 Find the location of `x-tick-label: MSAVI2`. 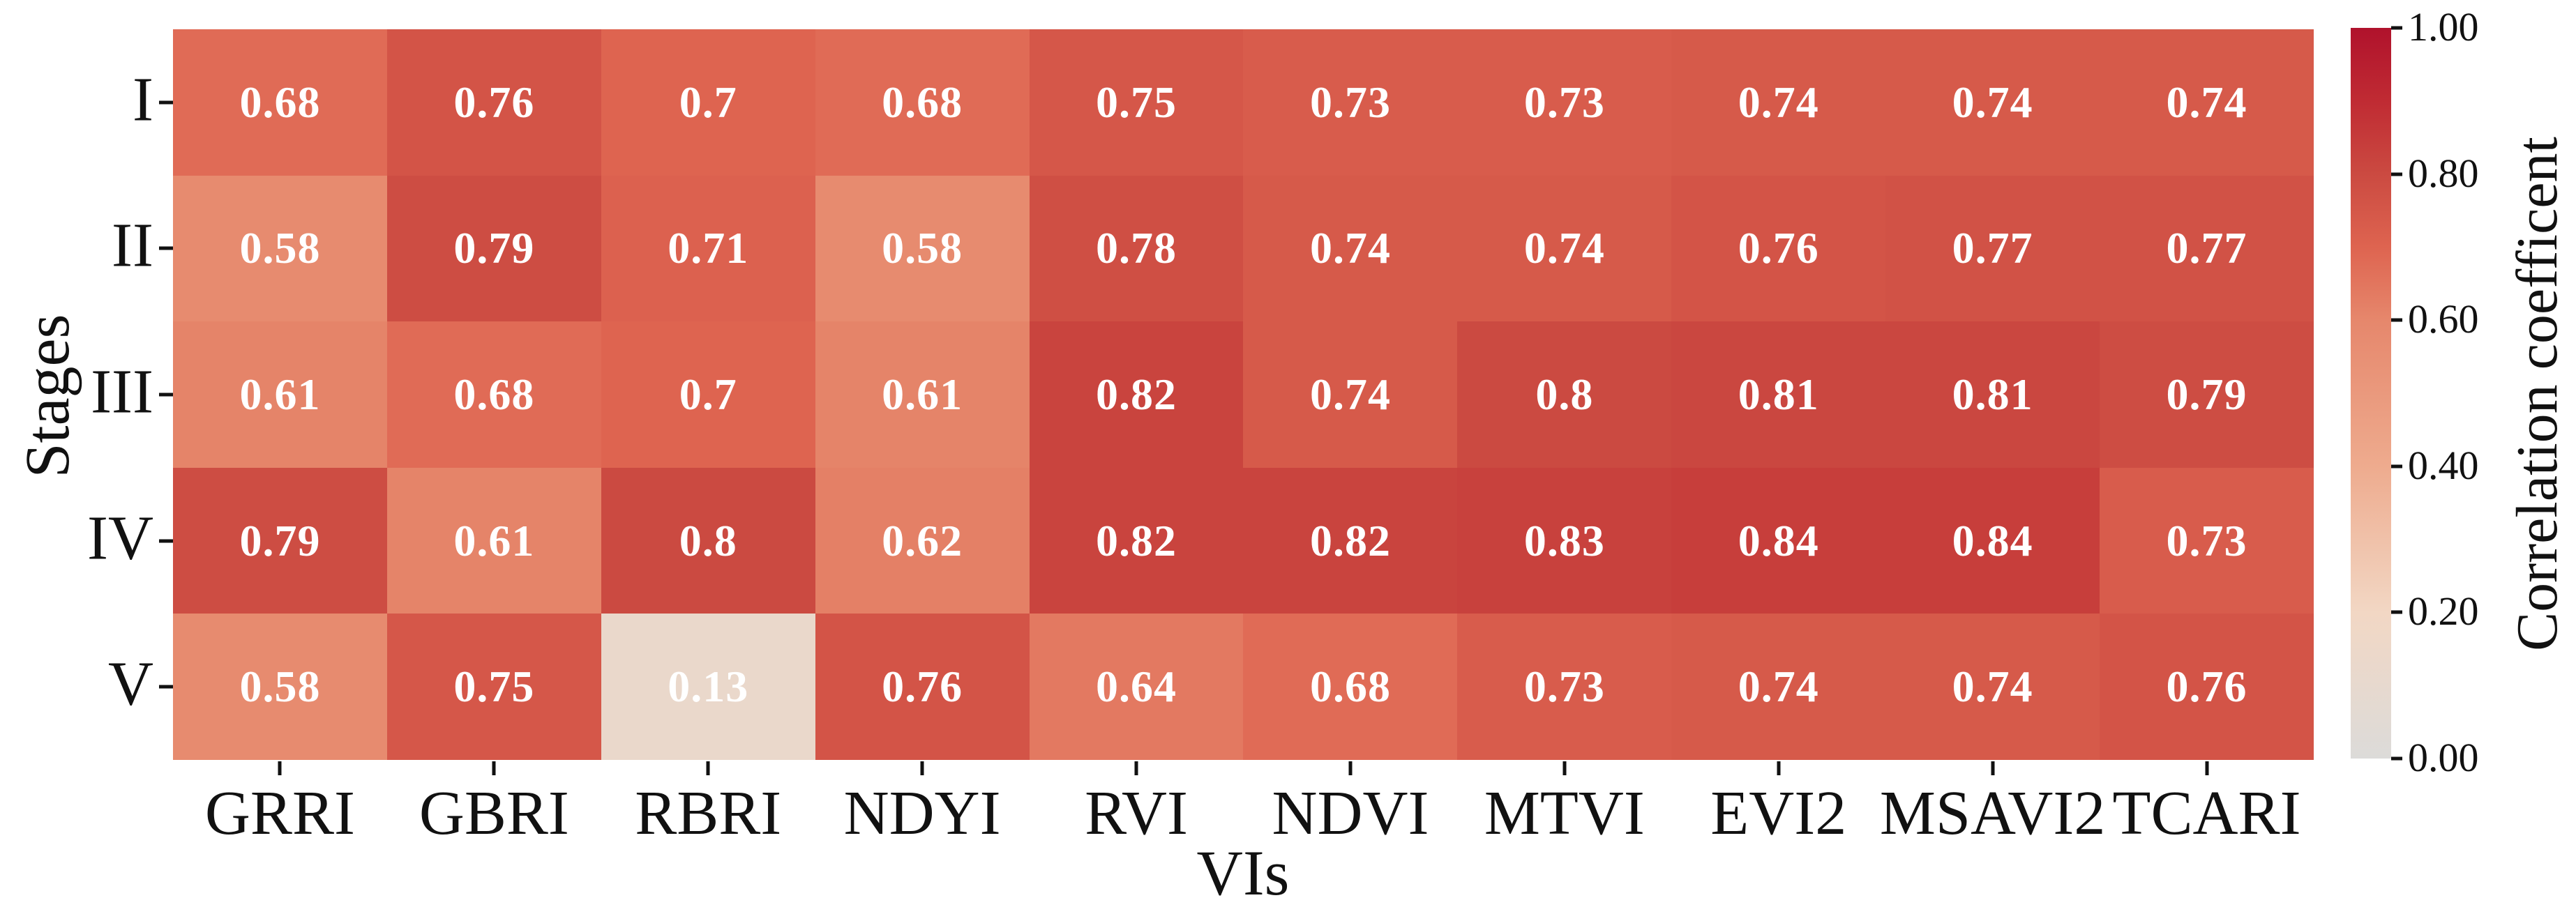

x-tick-label: MSAVI2 is located at coordinates (1992, 814).